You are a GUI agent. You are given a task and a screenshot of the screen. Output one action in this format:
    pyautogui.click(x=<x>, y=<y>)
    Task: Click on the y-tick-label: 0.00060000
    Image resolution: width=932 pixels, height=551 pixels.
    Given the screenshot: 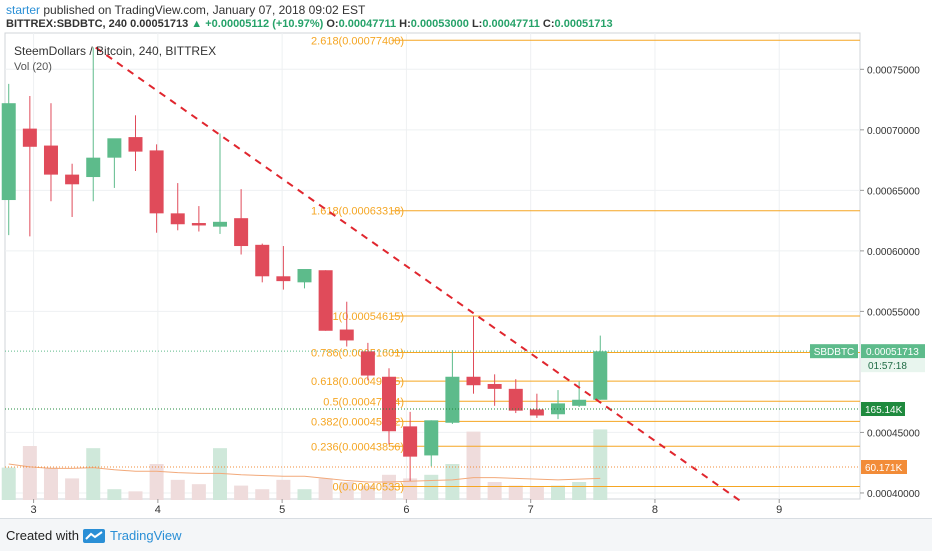 What is the action you would take?
    pyautogui.click(x=893, y=252)
    